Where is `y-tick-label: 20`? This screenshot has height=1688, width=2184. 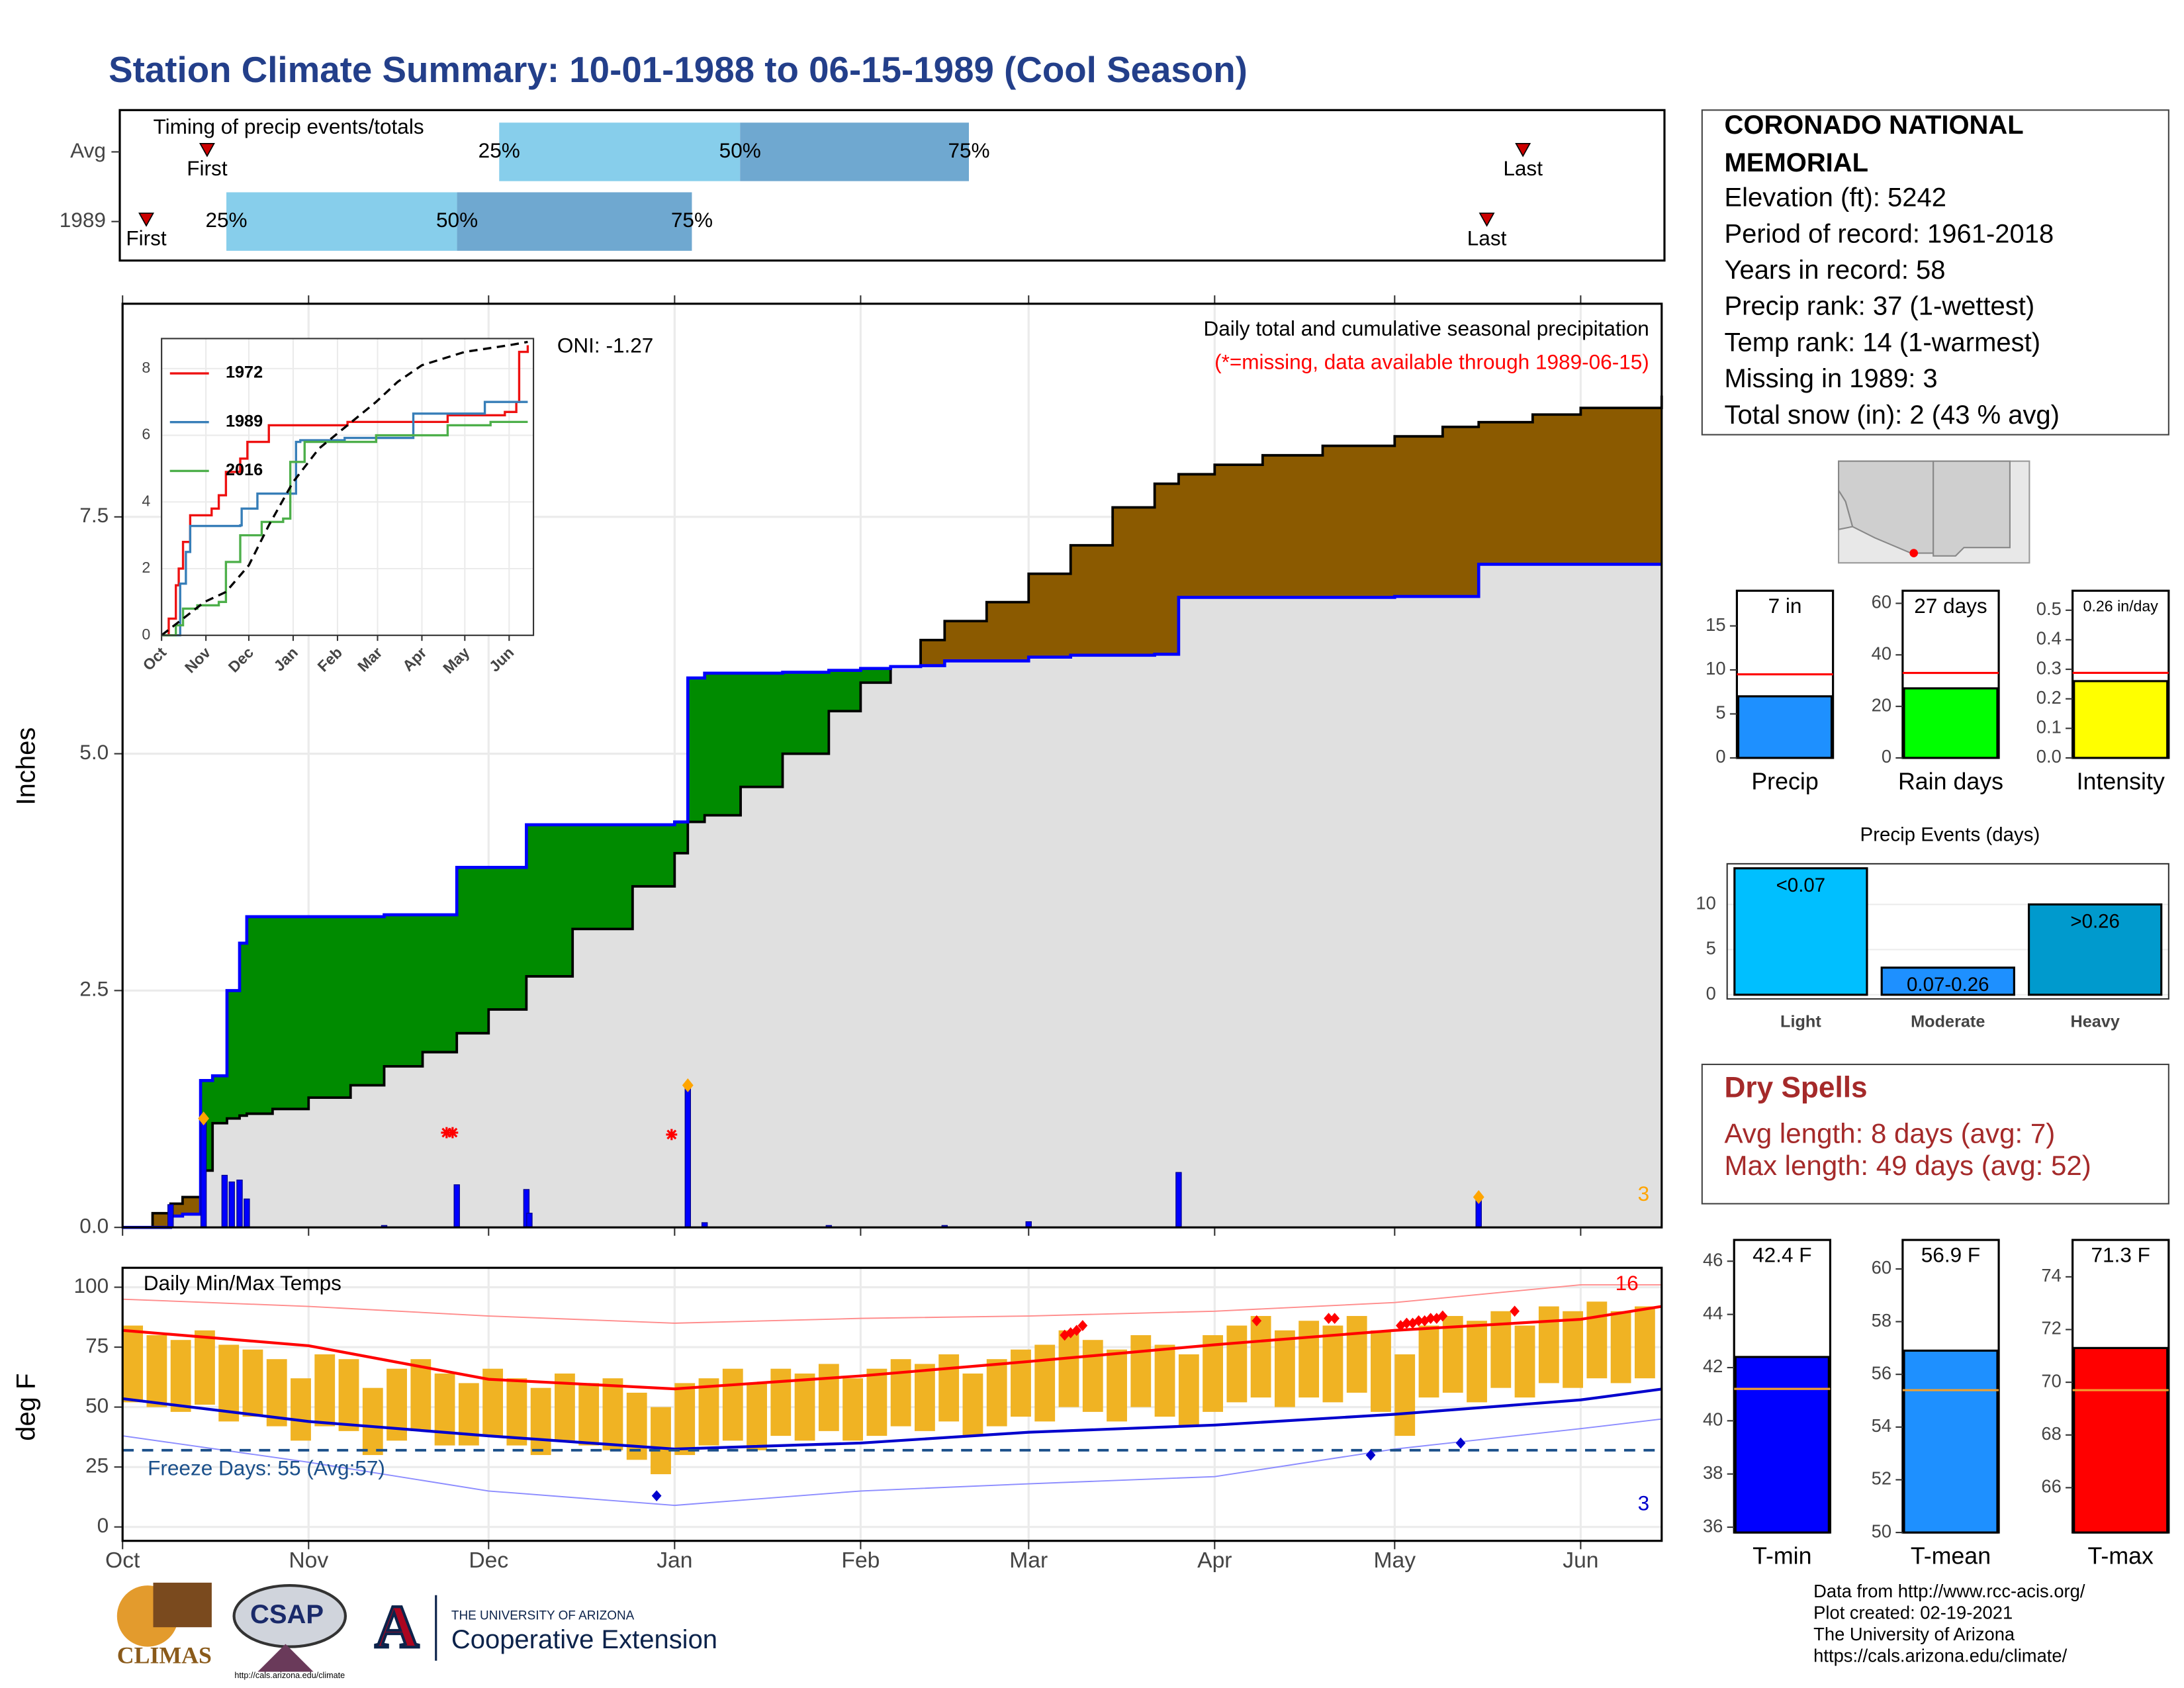
y-tick-label: 20 is located at coordinates (1881, 704).